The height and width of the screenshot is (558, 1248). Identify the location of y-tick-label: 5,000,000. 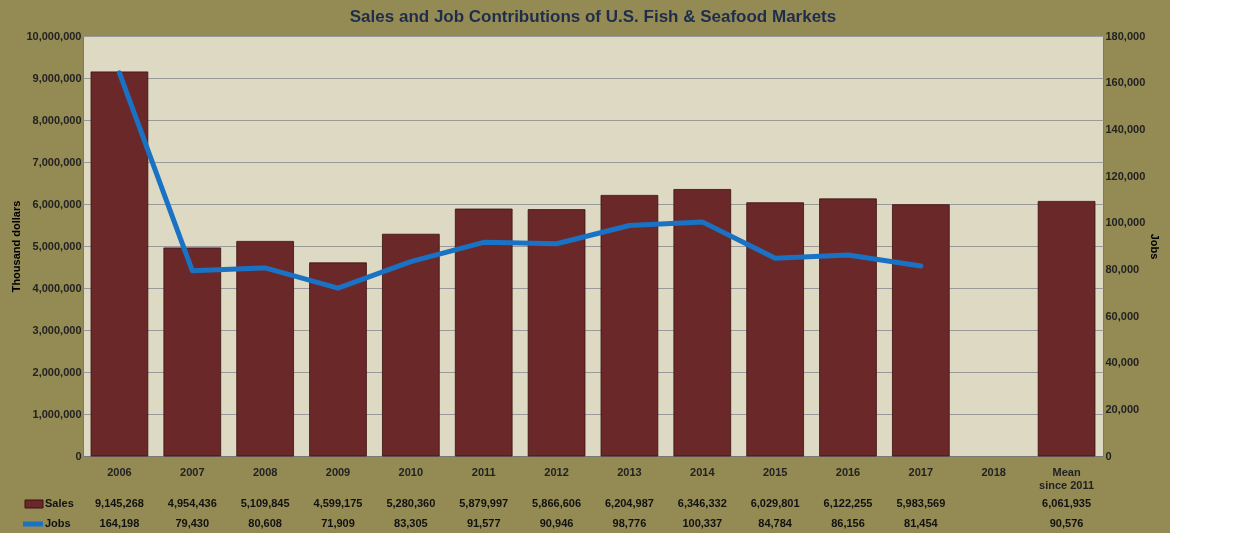
(57, 245).